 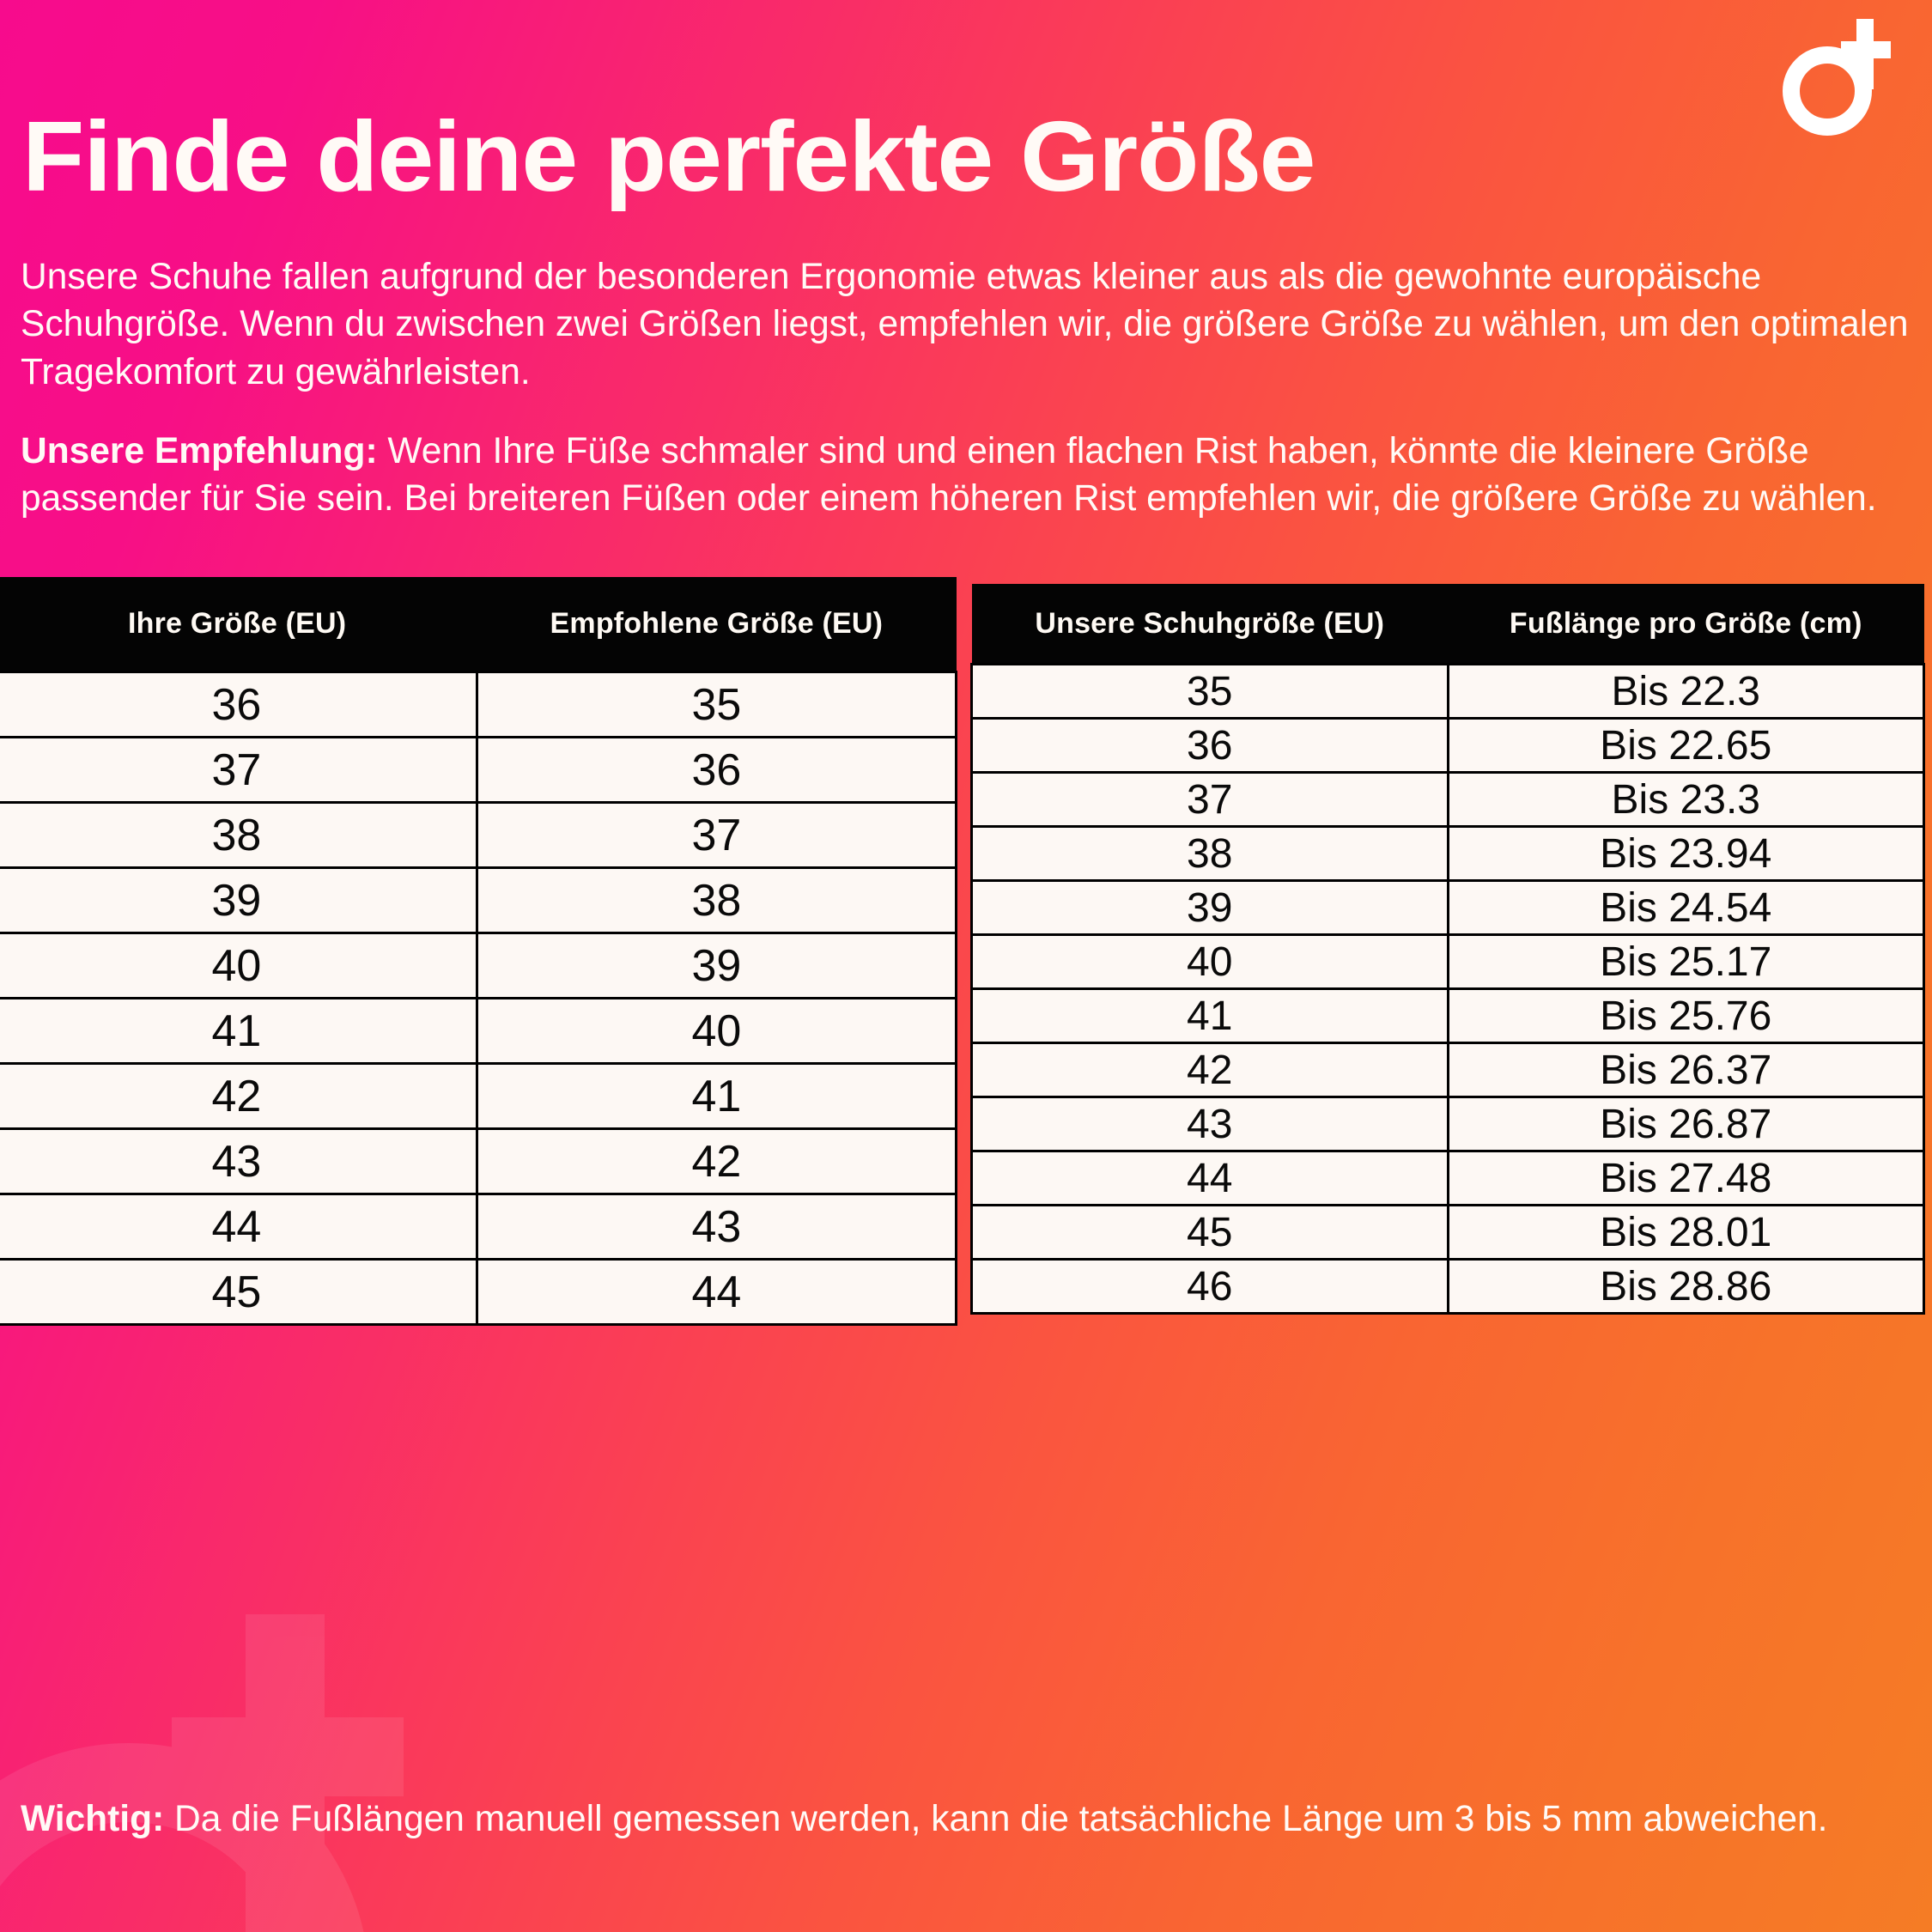 I want to click on length_table-cell: Bis 22.3, so click(x=1686, y=691).